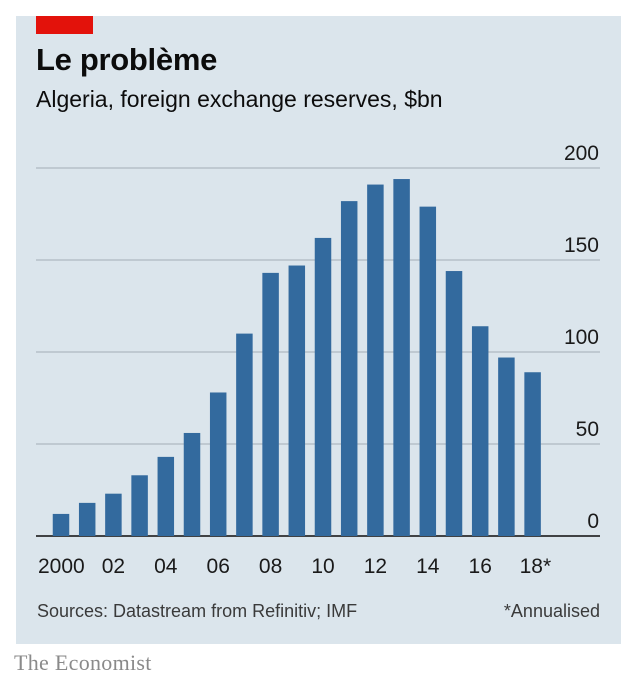 The image size is (636, 696). I want to click on x-tick-label: 16, so click(480, 566).